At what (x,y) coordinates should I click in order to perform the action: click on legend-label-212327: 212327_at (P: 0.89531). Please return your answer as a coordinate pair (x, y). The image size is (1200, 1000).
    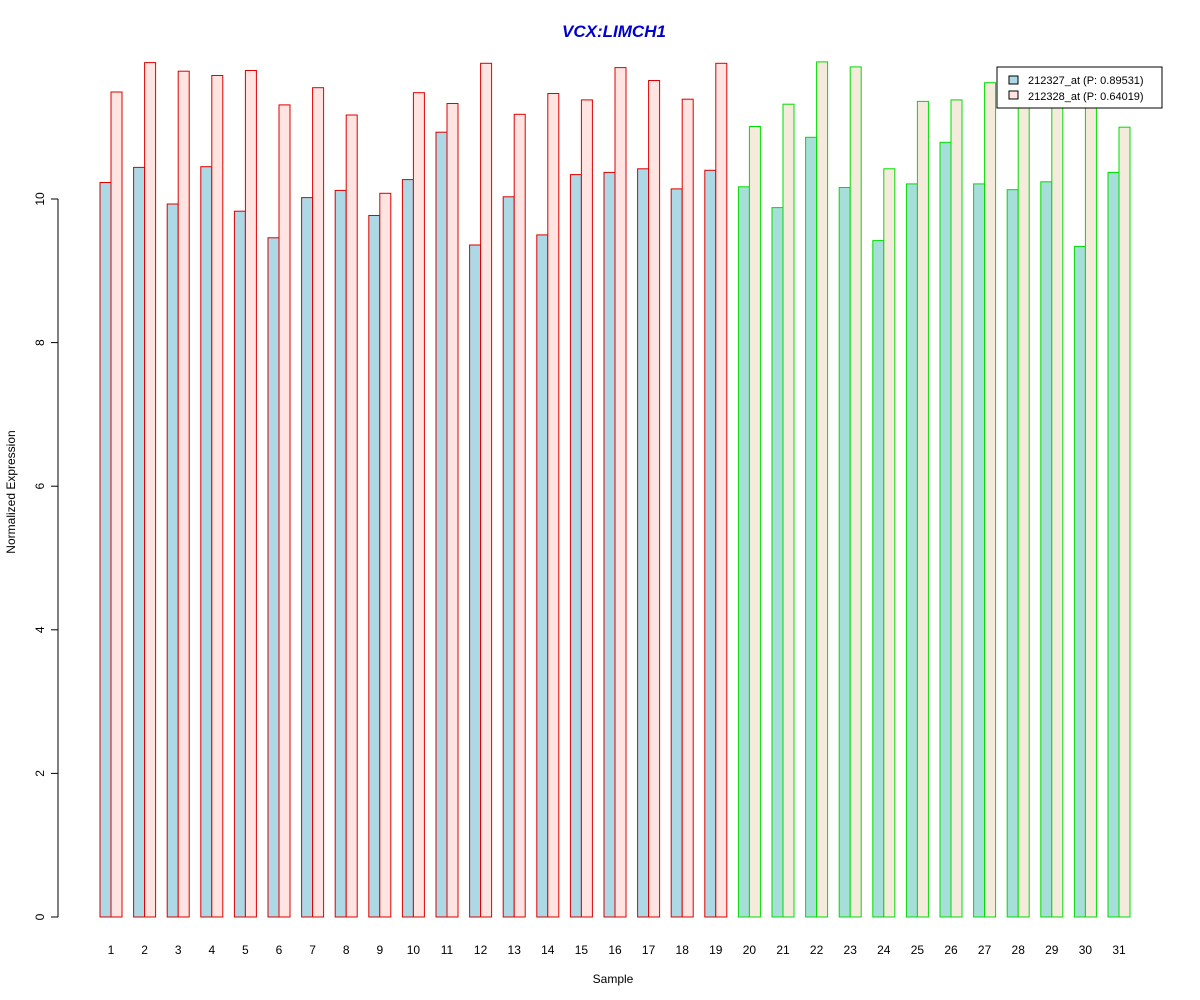
    Looking at the image, I should click on (1086, 81).